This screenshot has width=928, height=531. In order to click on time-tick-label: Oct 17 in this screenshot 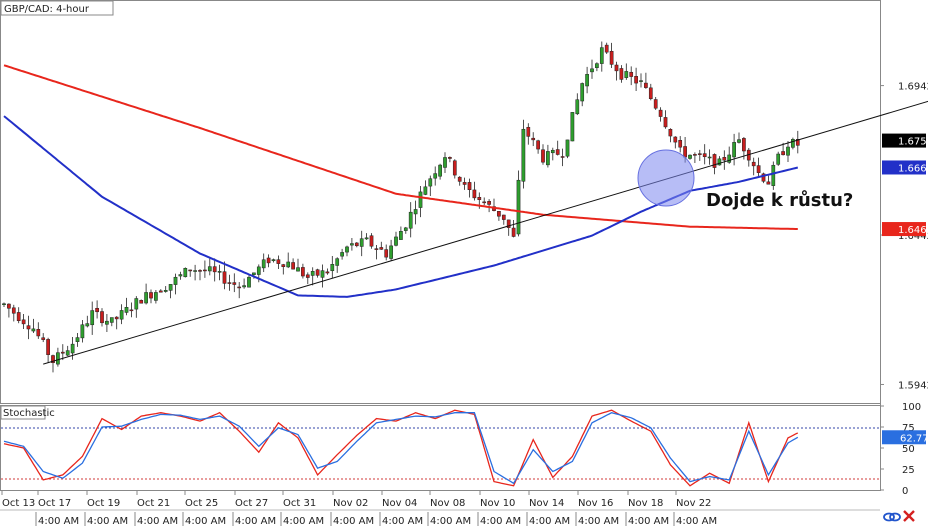, I will do `click(54, 503)`.